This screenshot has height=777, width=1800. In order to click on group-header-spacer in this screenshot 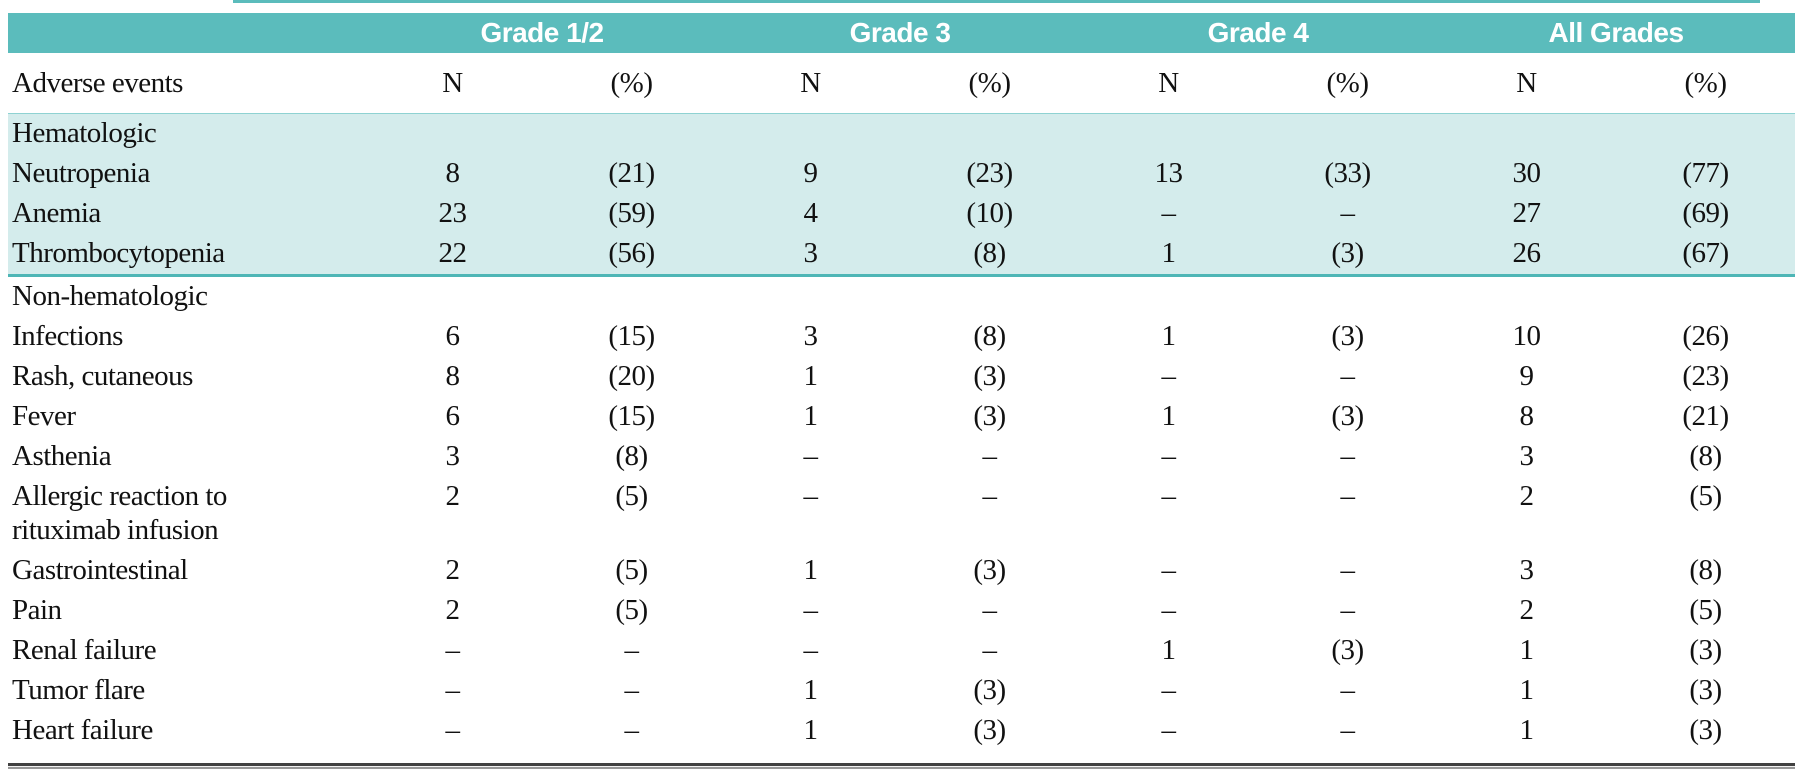, I will do `click(185, 33)`.